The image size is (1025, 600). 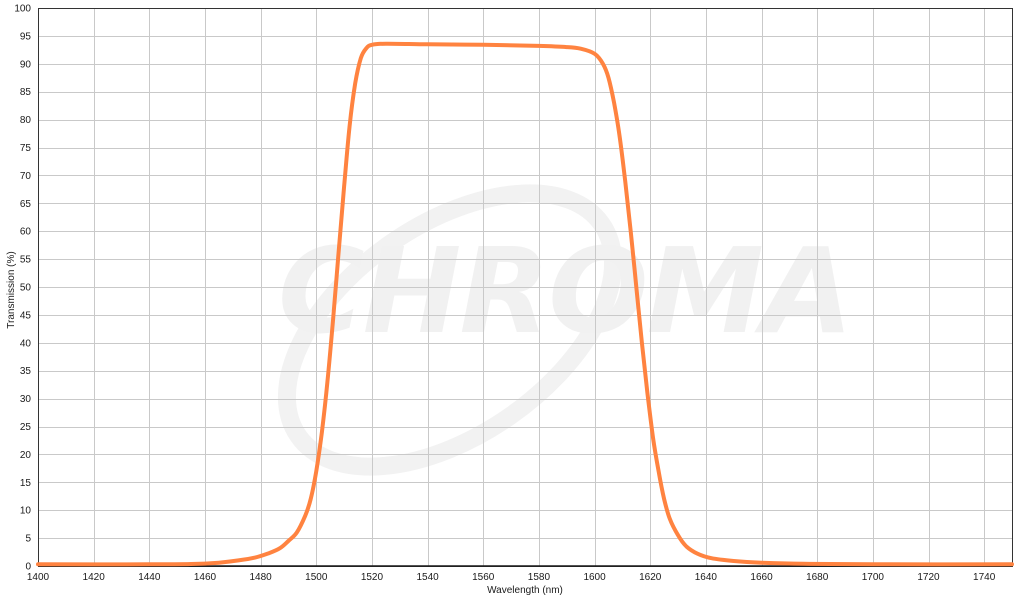 I want to click on x-tick-label: 1400, so click(x=38, y=577).